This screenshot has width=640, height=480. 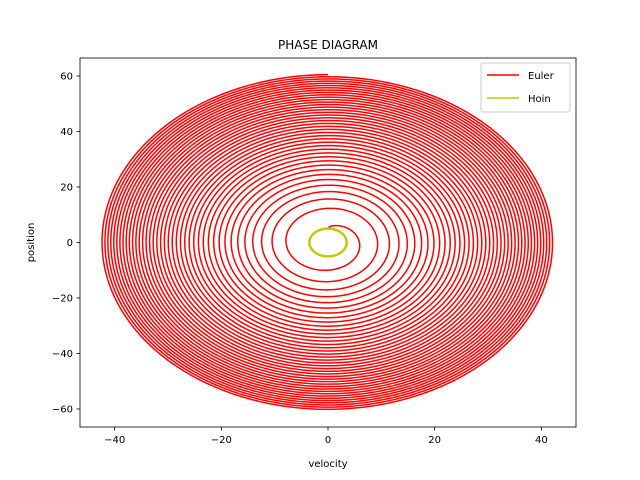 What do you see at coordinates (221, 440) in the screenshot?
I see `x-tick-label: −20` at bounding box center [221, 440].